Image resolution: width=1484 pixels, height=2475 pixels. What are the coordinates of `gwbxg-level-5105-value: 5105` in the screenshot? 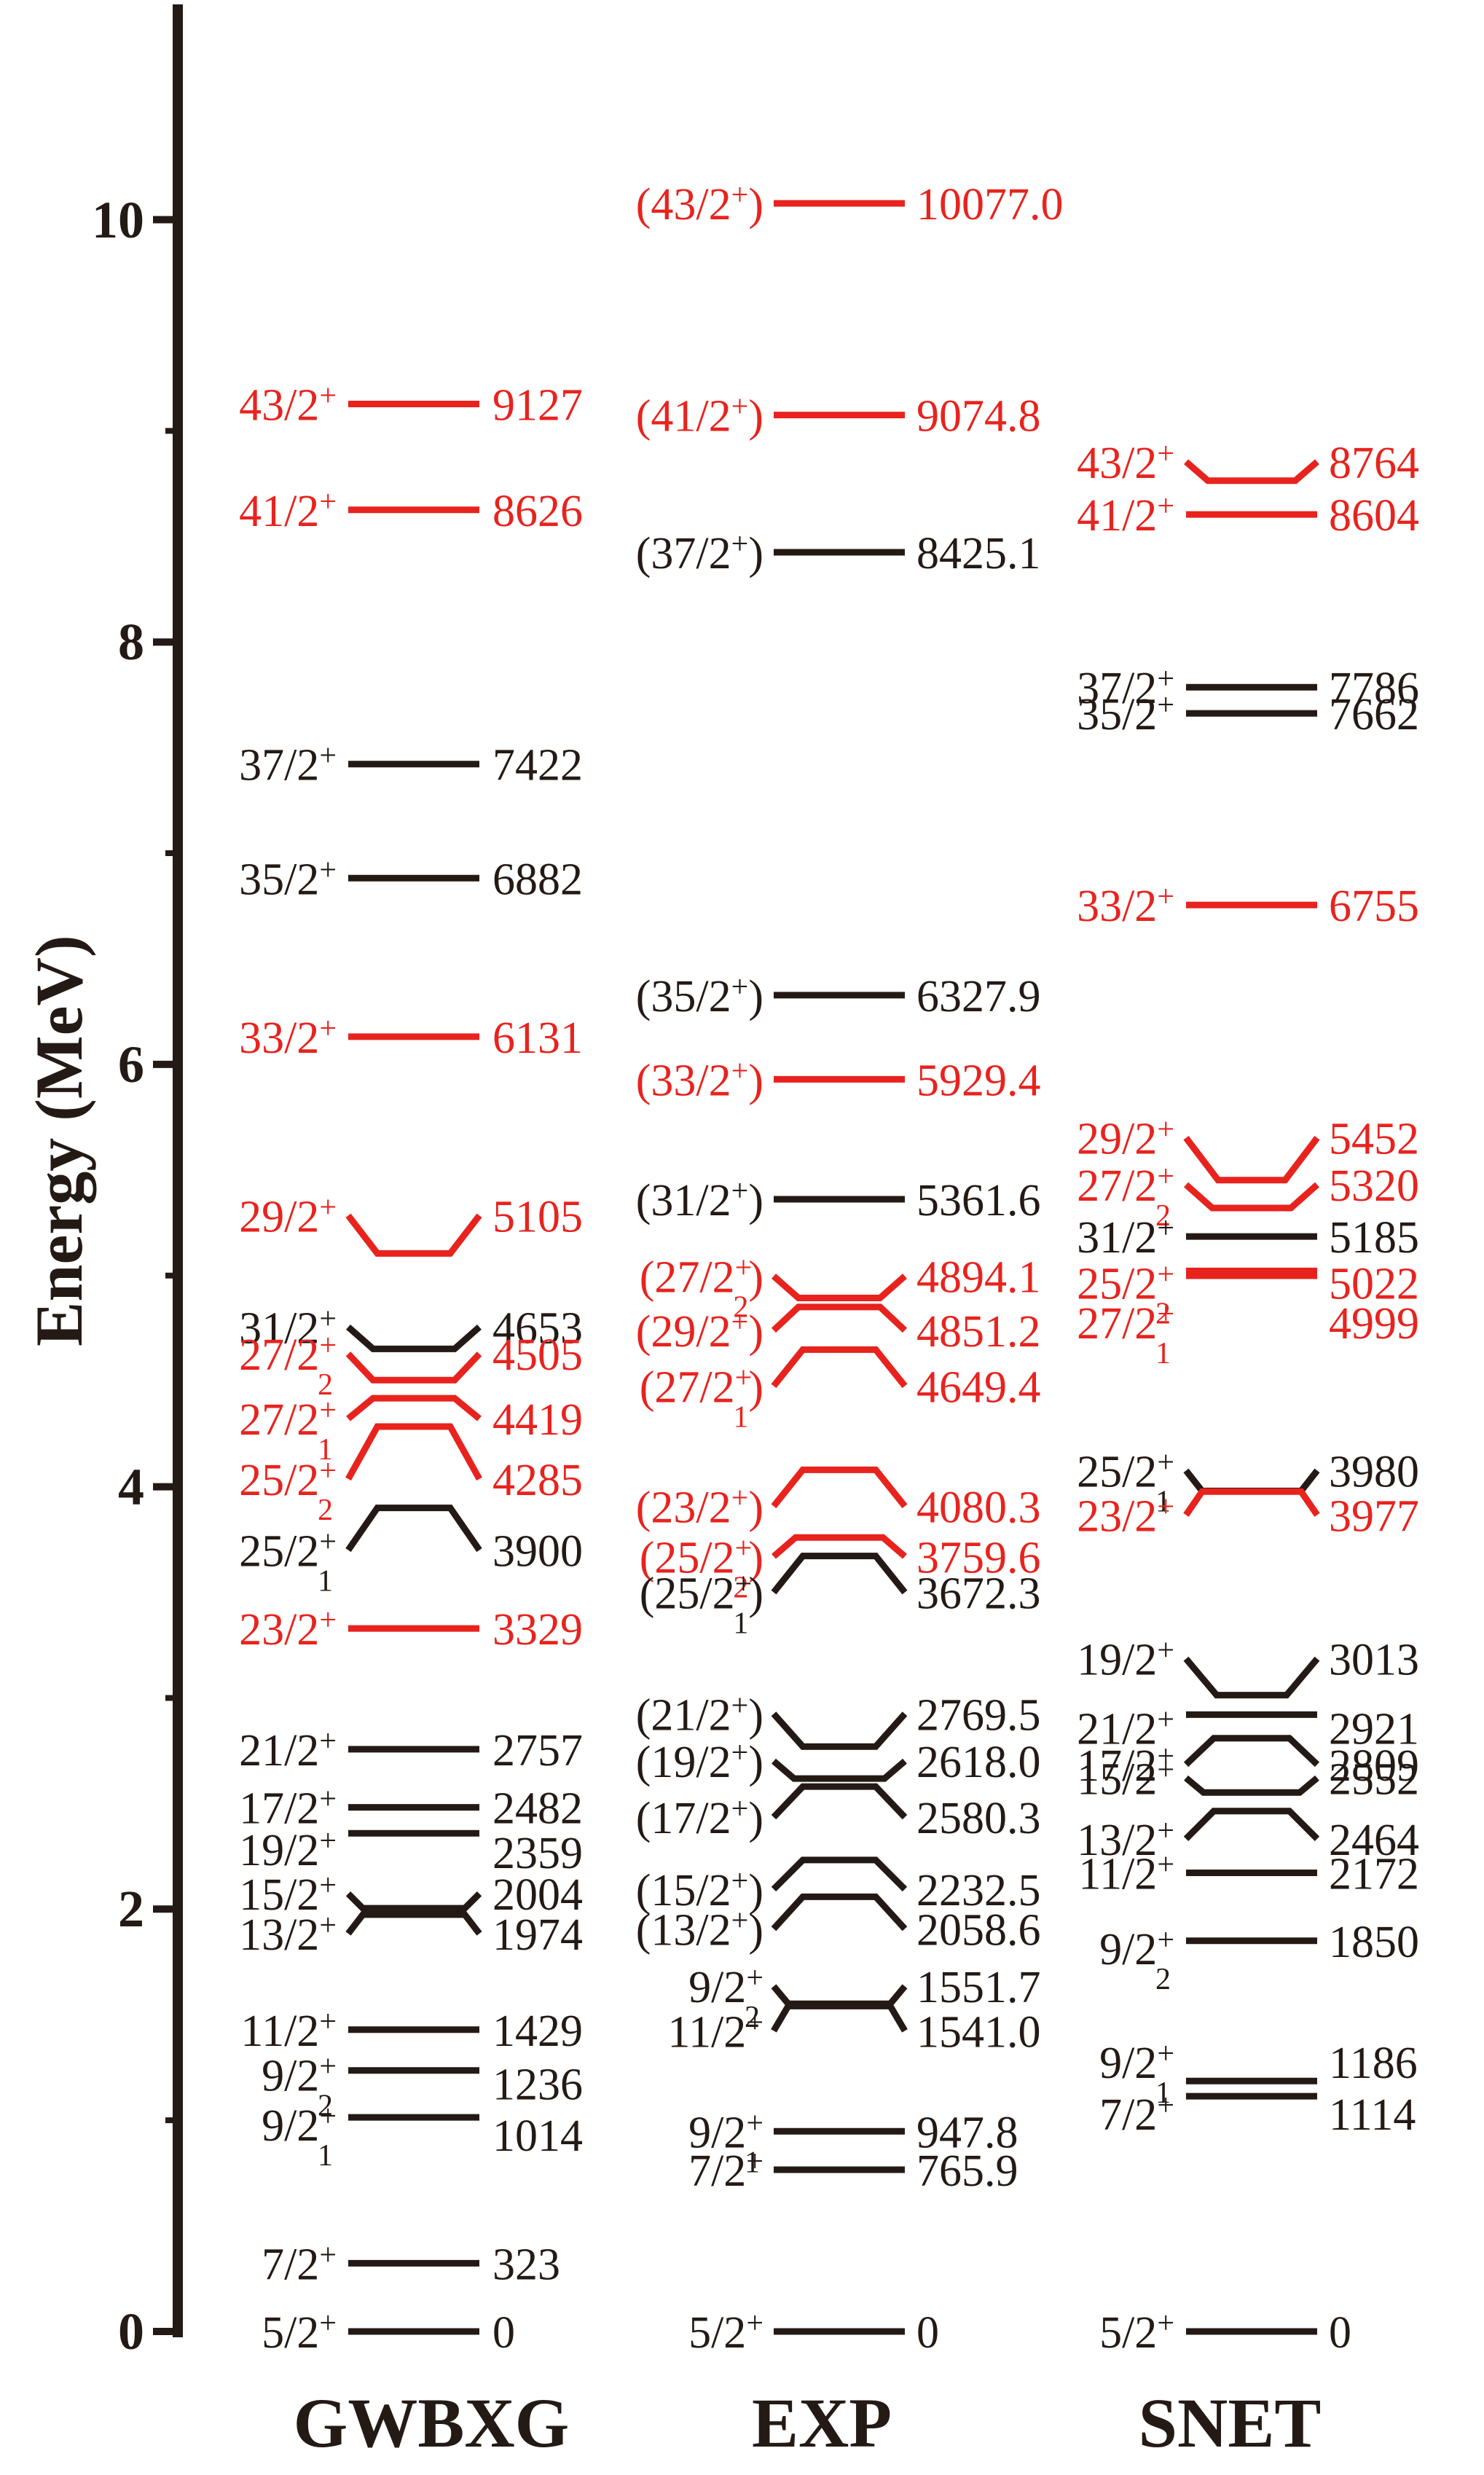 It's located at (537, 1217).